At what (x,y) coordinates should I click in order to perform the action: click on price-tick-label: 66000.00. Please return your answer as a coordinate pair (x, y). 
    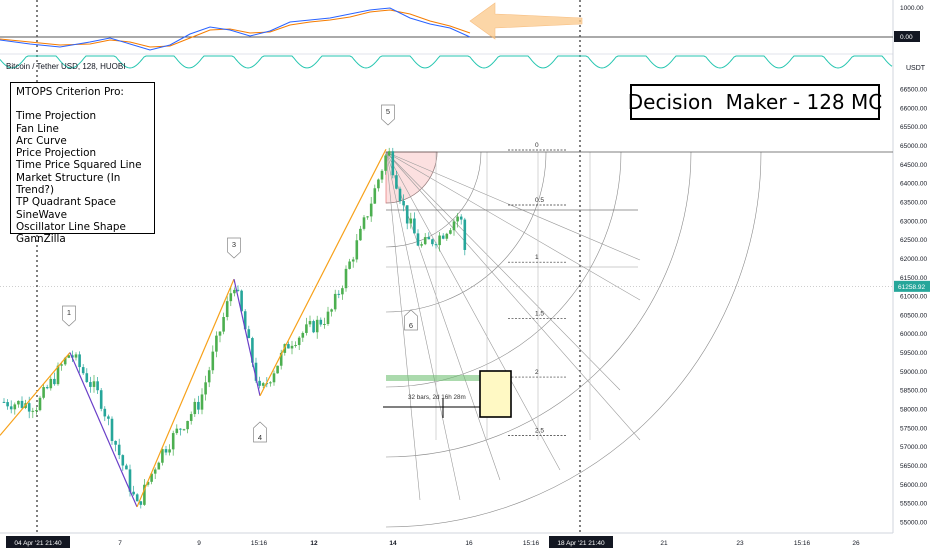
    Looking at the image, I should click on (913, 108).